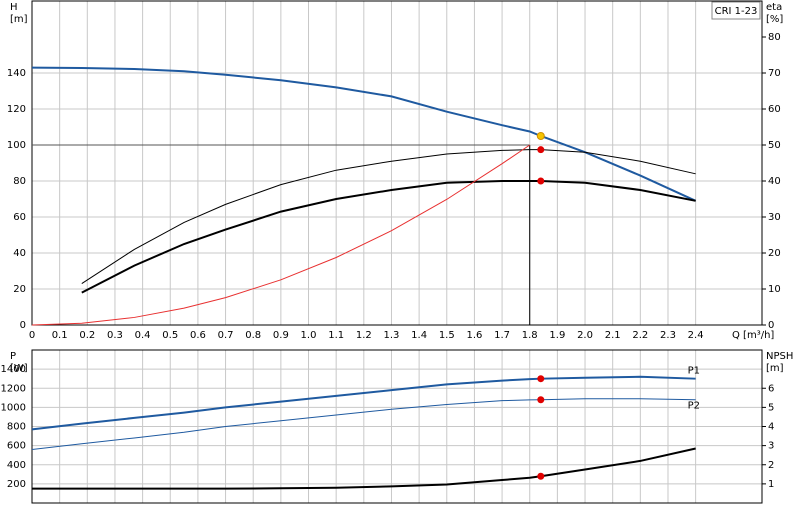  Describe the element at coordinates (16, 109) in the screenshot. I see `y-tick-label: 120` at that location.